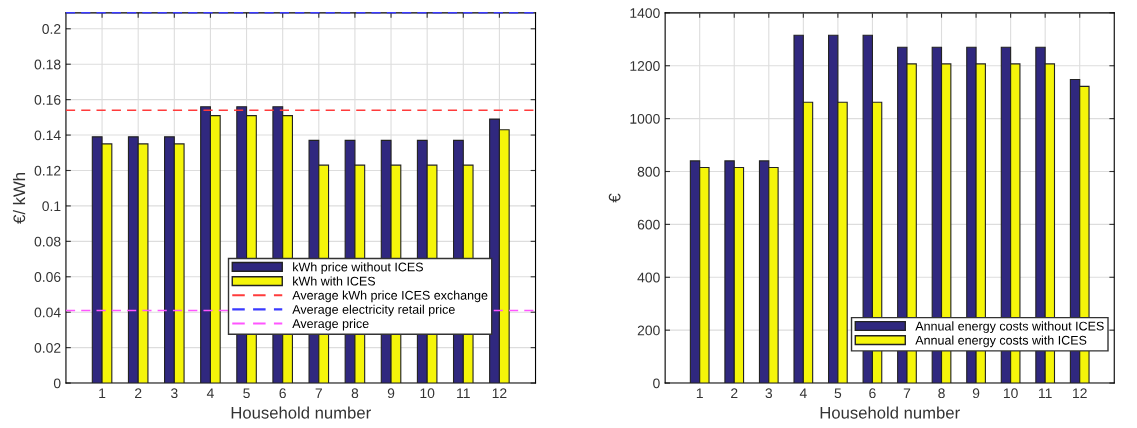 Image resolution: width=1137 pixels, height=428 pixels. I want to click on legend-label: kWh with ICES, so click(334, 281).